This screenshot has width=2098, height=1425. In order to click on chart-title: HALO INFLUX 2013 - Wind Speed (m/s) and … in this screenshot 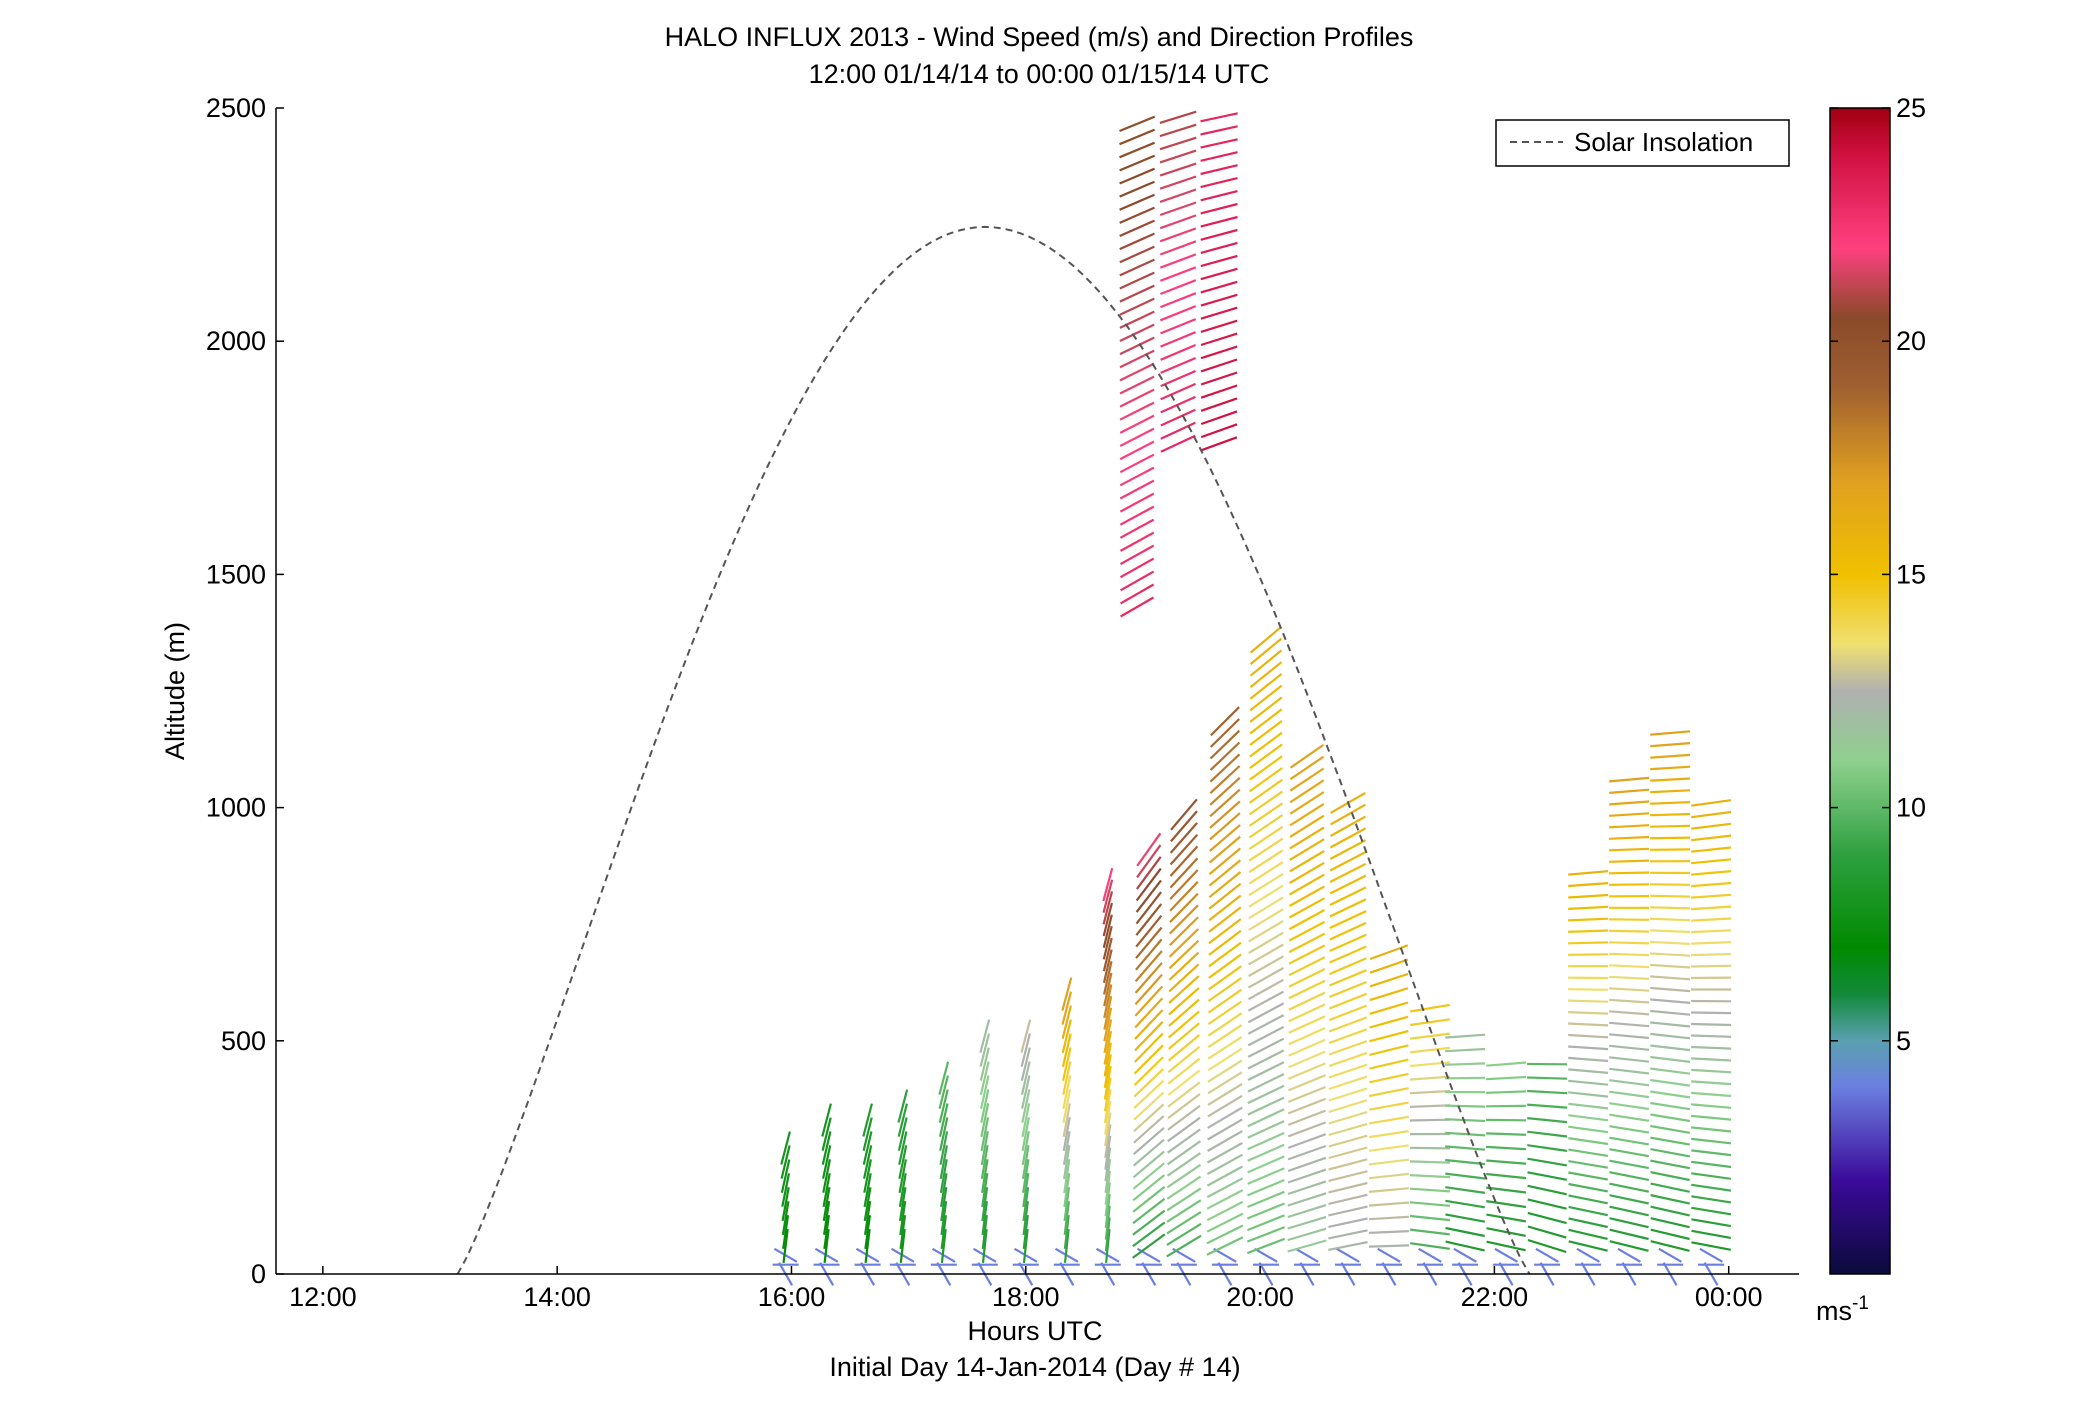, I will do `click(1039, 37)`.